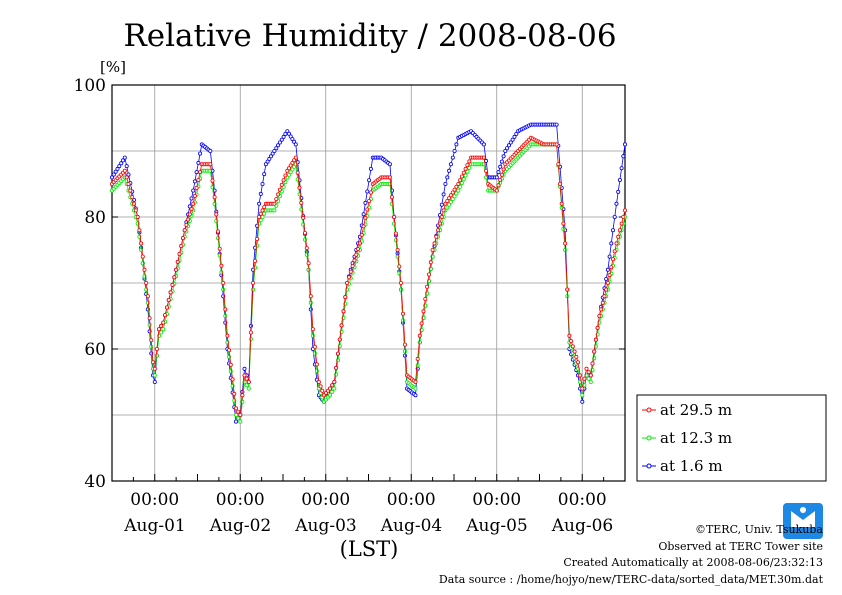 Image resolution: width=842 pixels, height=595 pixels. Describe the element at coordinates (496, 526) in the screenshot. I see `x-tick-date: Aug-05` at that location.